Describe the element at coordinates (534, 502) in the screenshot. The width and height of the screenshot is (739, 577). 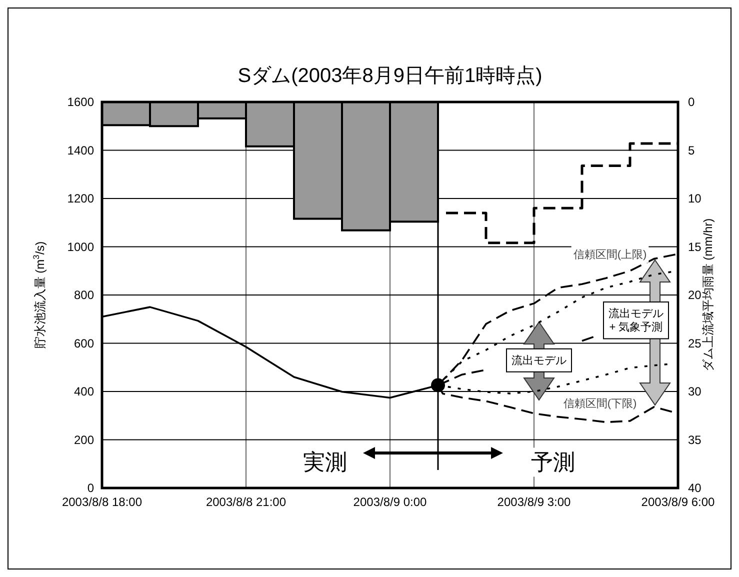
I see `x-tick-label: 2003/8/9 3:00` at that location.